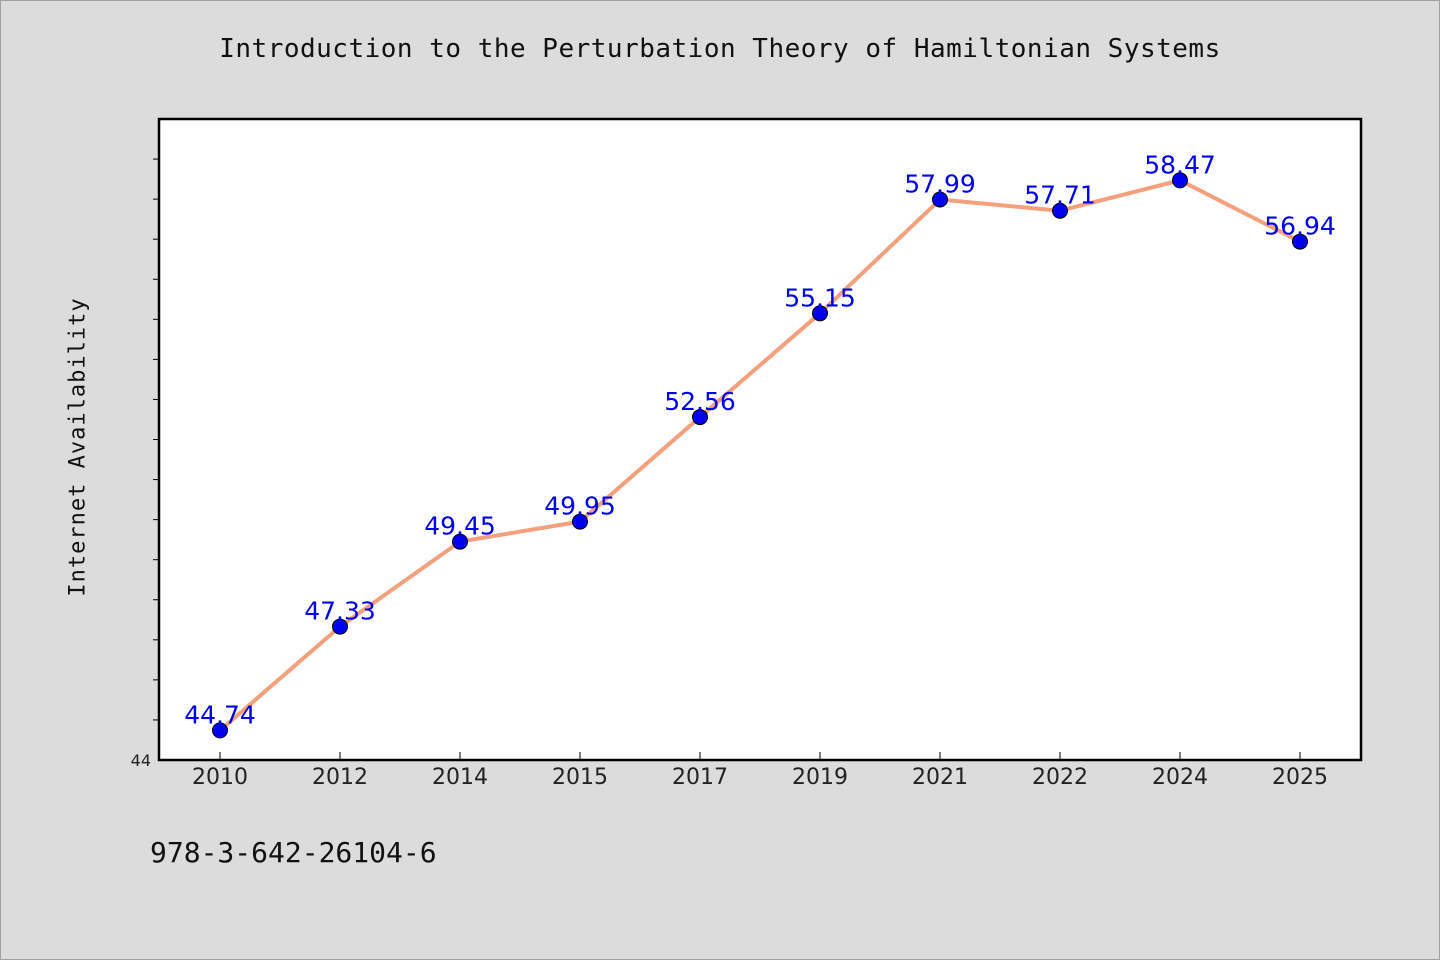 This screenshot has width=1440, height=960. What do you see at coordinates (340, 777) in the screenshot?
I see `x-tick-label: 2012` at bounding box center [340, 777].